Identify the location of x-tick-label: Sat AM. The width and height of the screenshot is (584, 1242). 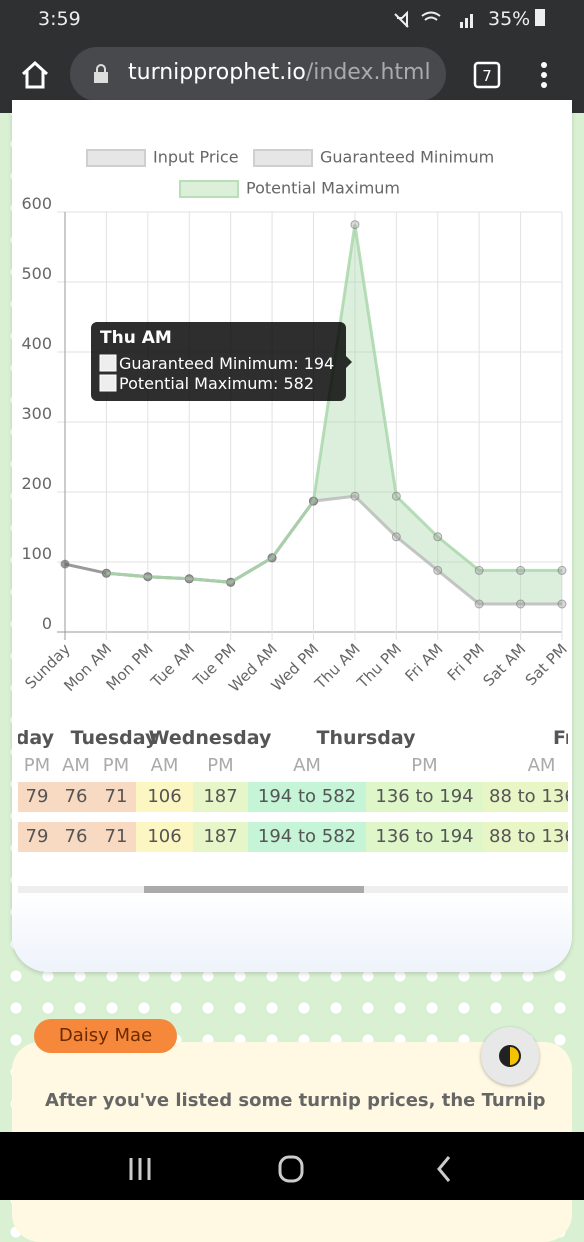
(505, 665).